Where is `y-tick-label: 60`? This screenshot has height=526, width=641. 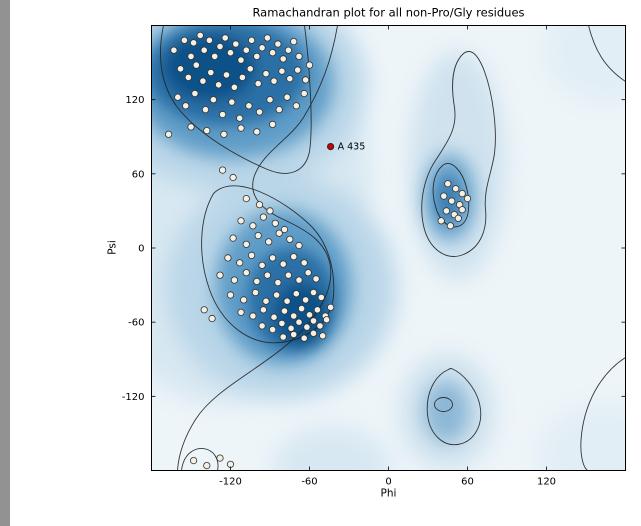 y-tick-label: 60 is located at coordinates (138, 174).